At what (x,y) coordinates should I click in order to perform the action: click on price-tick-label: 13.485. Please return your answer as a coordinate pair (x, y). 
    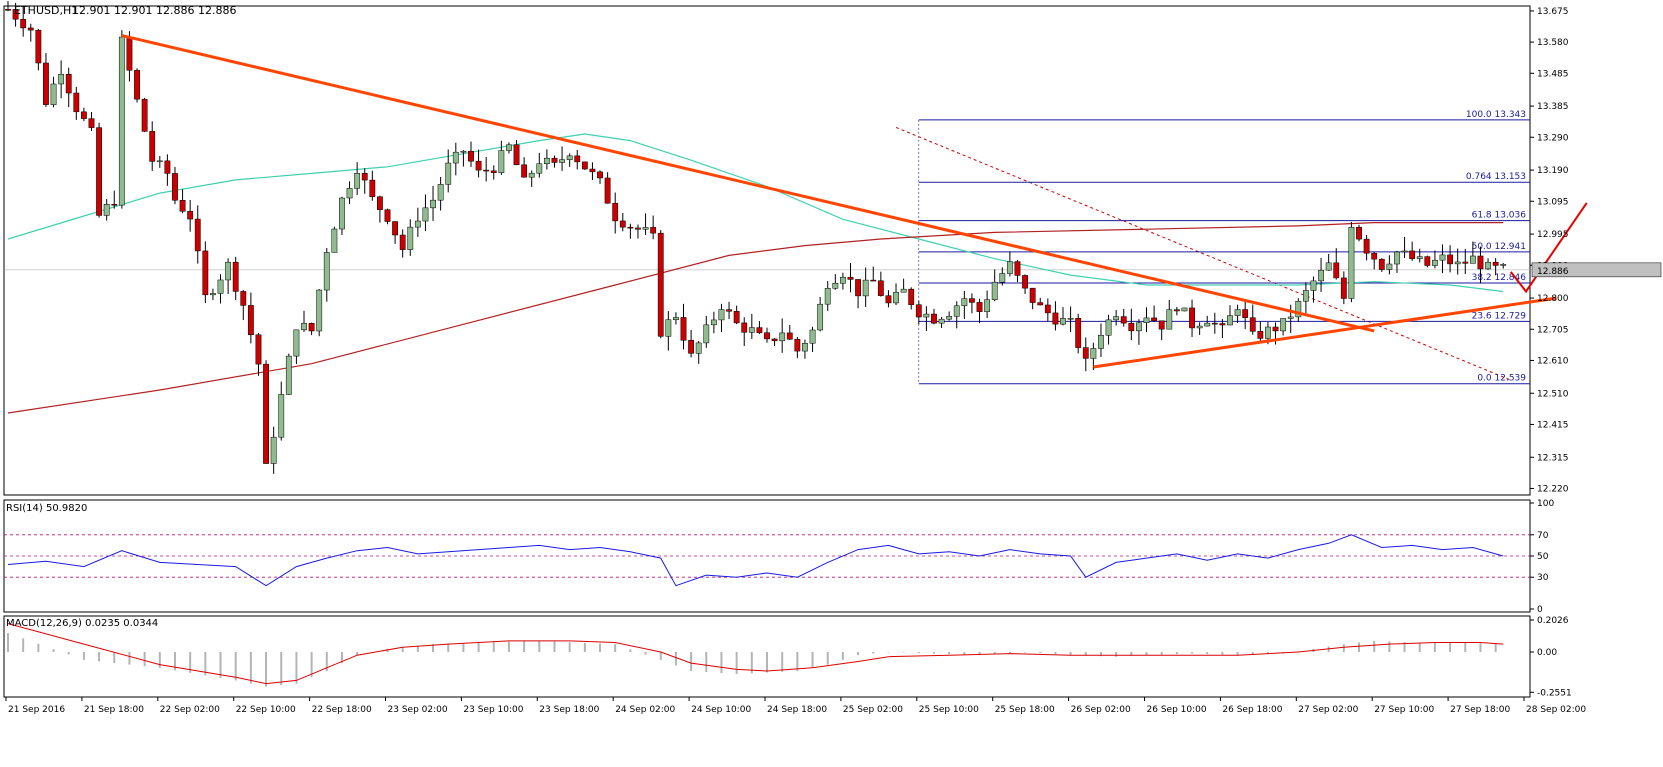
    Looking at the image, I should click on (1553, 74).